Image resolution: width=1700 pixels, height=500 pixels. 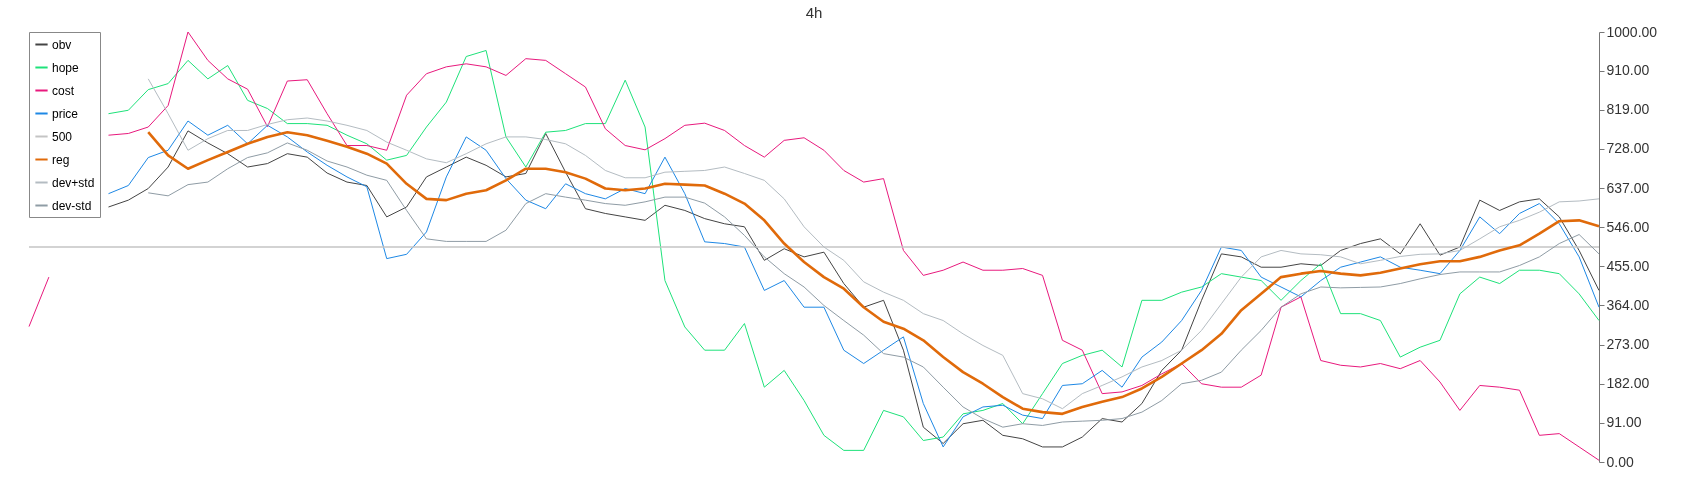 What do you see at coordinates (1628, 265) in the screenshot?
I see `y-tick-label: 455.00` at bounding box center [1628, 265].